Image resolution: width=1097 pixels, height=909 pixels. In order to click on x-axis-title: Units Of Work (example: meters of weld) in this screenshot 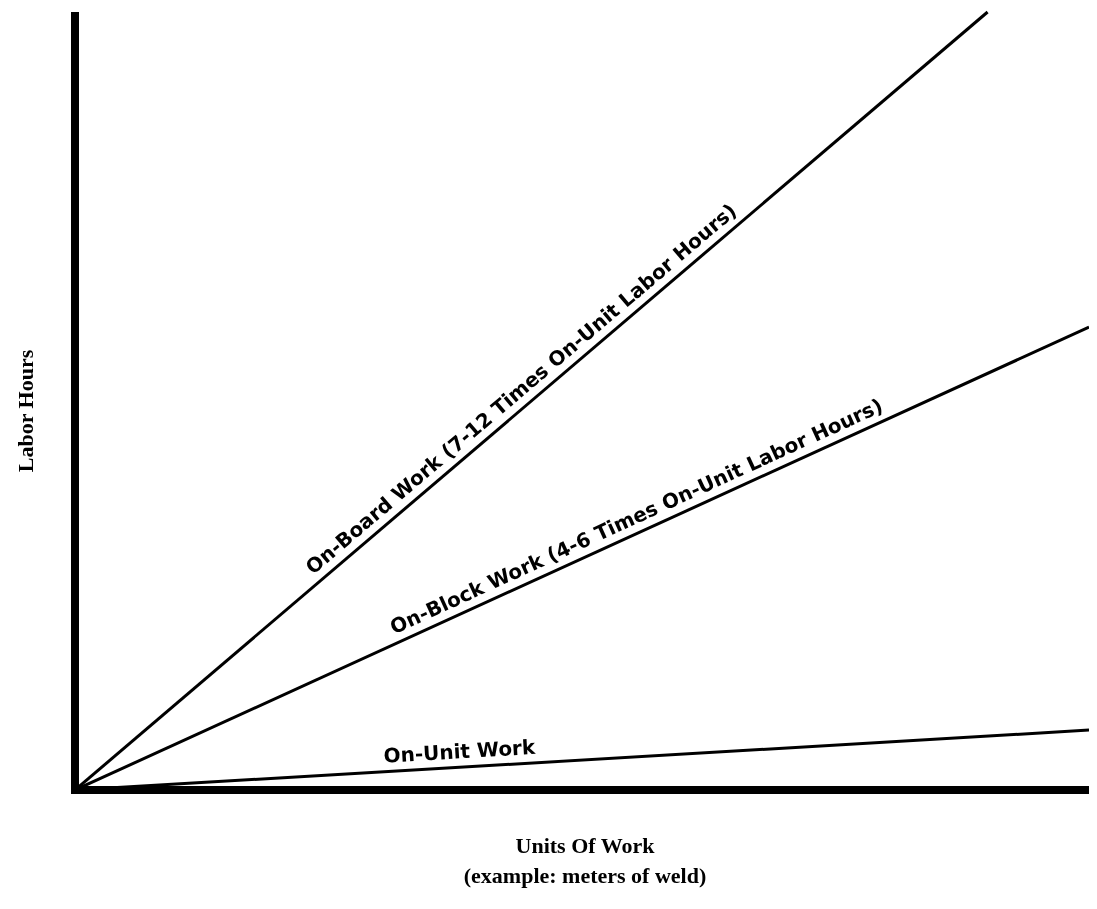, I will do `click(585, 860)`.